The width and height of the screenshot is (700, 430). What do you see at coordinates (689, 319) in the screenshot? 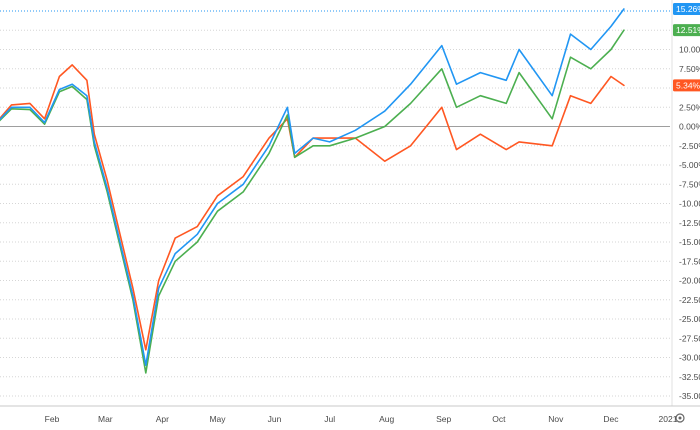
I see `y-tick-label: -25.00%` at bounding box center [689, 319].